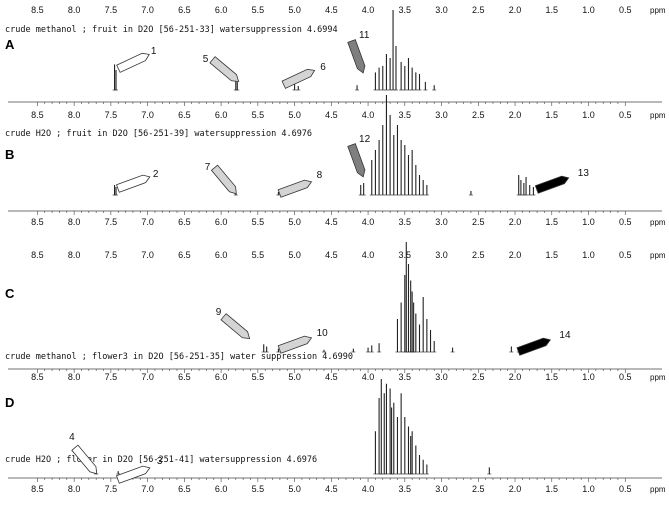 Image resolution: width=669 pixels, height=511 pixels. Describe the element at coordinates (364, 35) in the screenshot. I see `annotation-label: 11` at that location.